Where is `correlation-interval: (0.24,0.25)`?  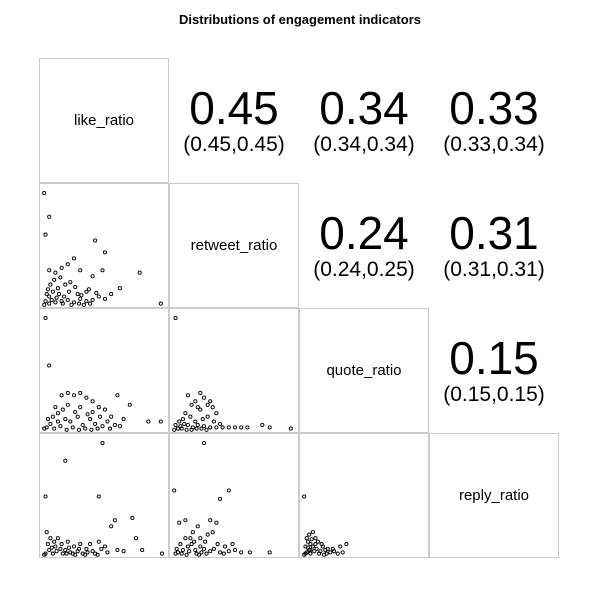
correlation-interval: (0.24,0.25) is located at coordinates (364, 269).